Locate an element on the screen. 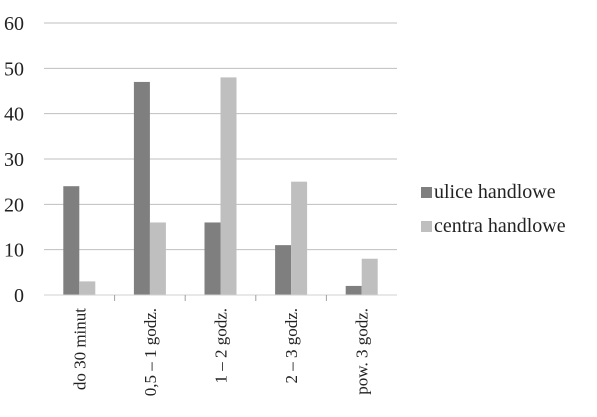  legend-label: centra handlowe is located at coordinates (500, 226).